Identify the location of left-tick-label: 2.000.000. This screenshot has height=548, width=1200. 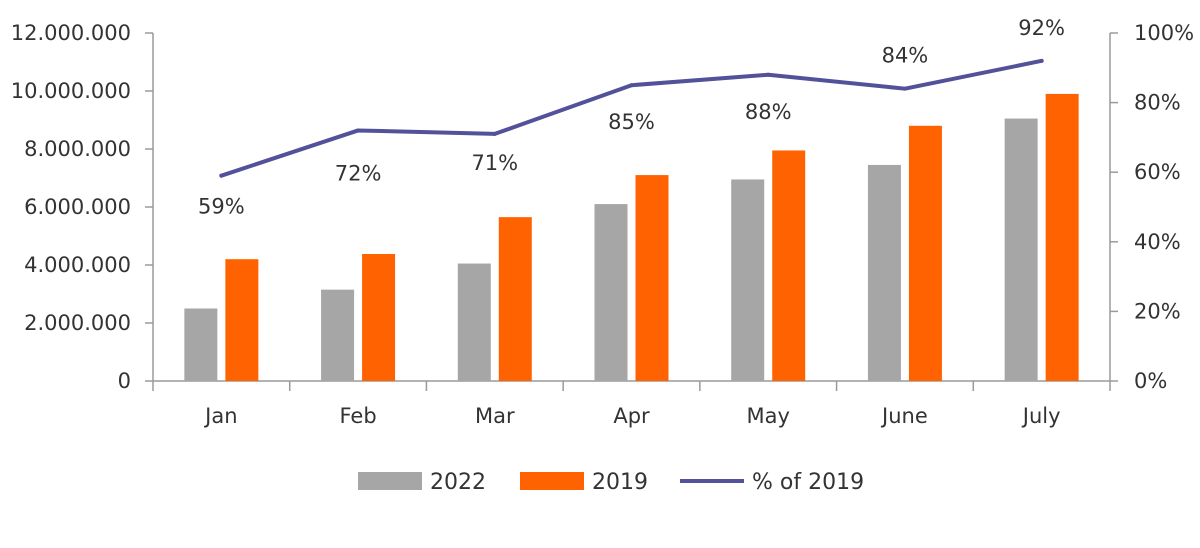
(77, 323).